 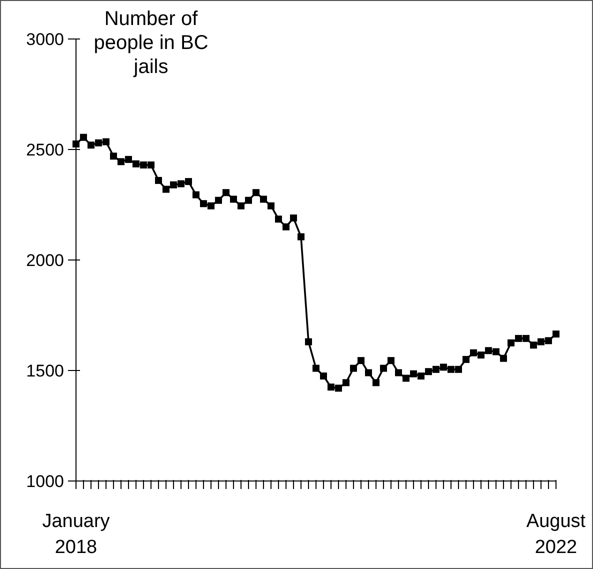 What do you see at coordinates (45, 260) in the screenshot?
I see `y-tick-label: 2000` at bounding box center [45, 260].